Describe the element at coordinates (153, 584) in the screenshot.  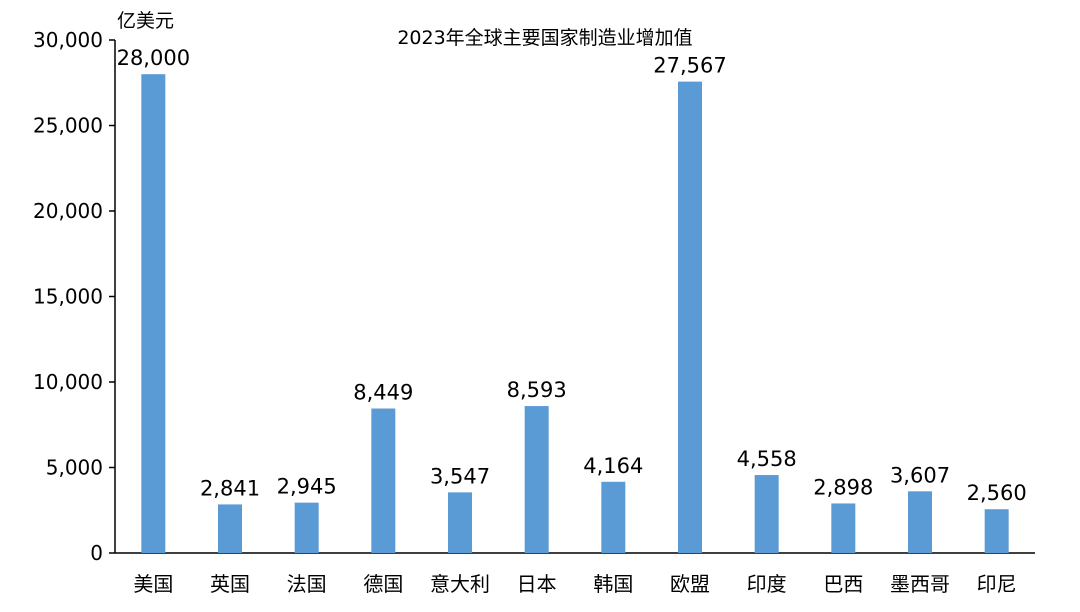
I see `x-category-label: 美国` at that location.